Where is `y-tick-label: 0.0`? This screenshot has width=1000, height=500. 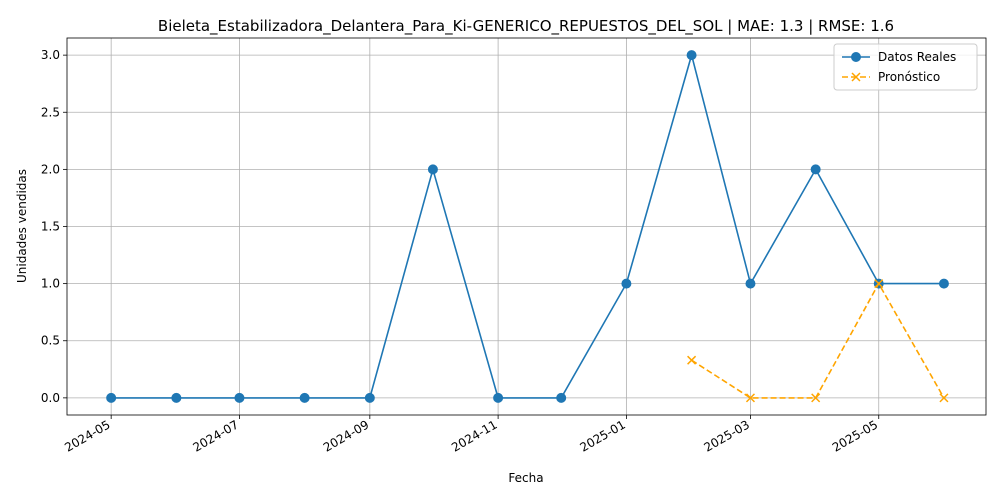 y-tick-label: 0.0 is located at coordinates (50, 398).